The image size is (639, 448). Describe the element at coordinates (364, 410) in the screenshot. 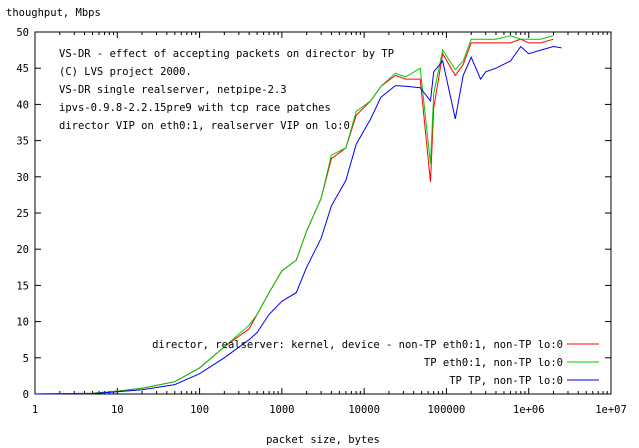

I see `x-tick-label: 10000` at that location.